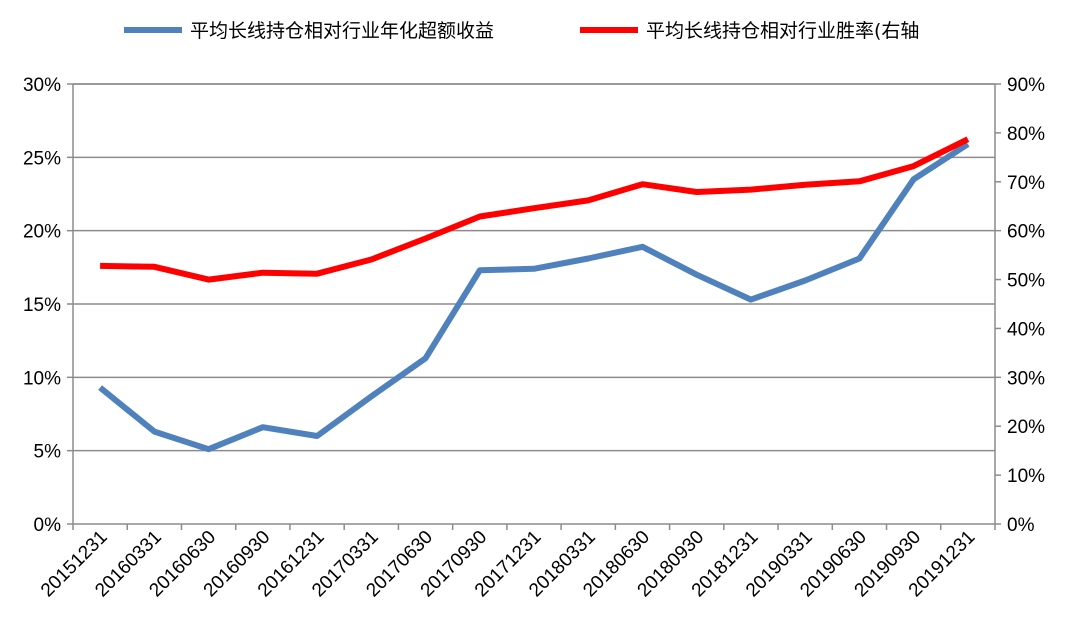 Image resolution: width=1071 pixels, height=630 pixels. I want to click on left-tick-label: 15%, so click(42, 305).